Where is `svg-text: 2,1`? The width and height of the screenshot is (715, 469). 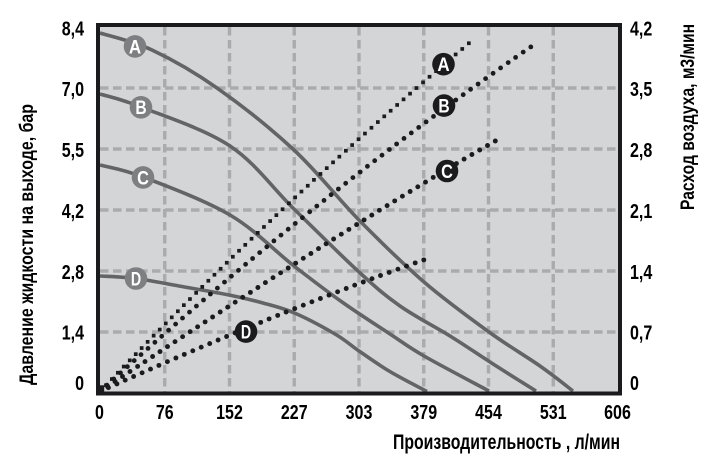
svg-text: 2,1 is located at coordinates (641, 212).